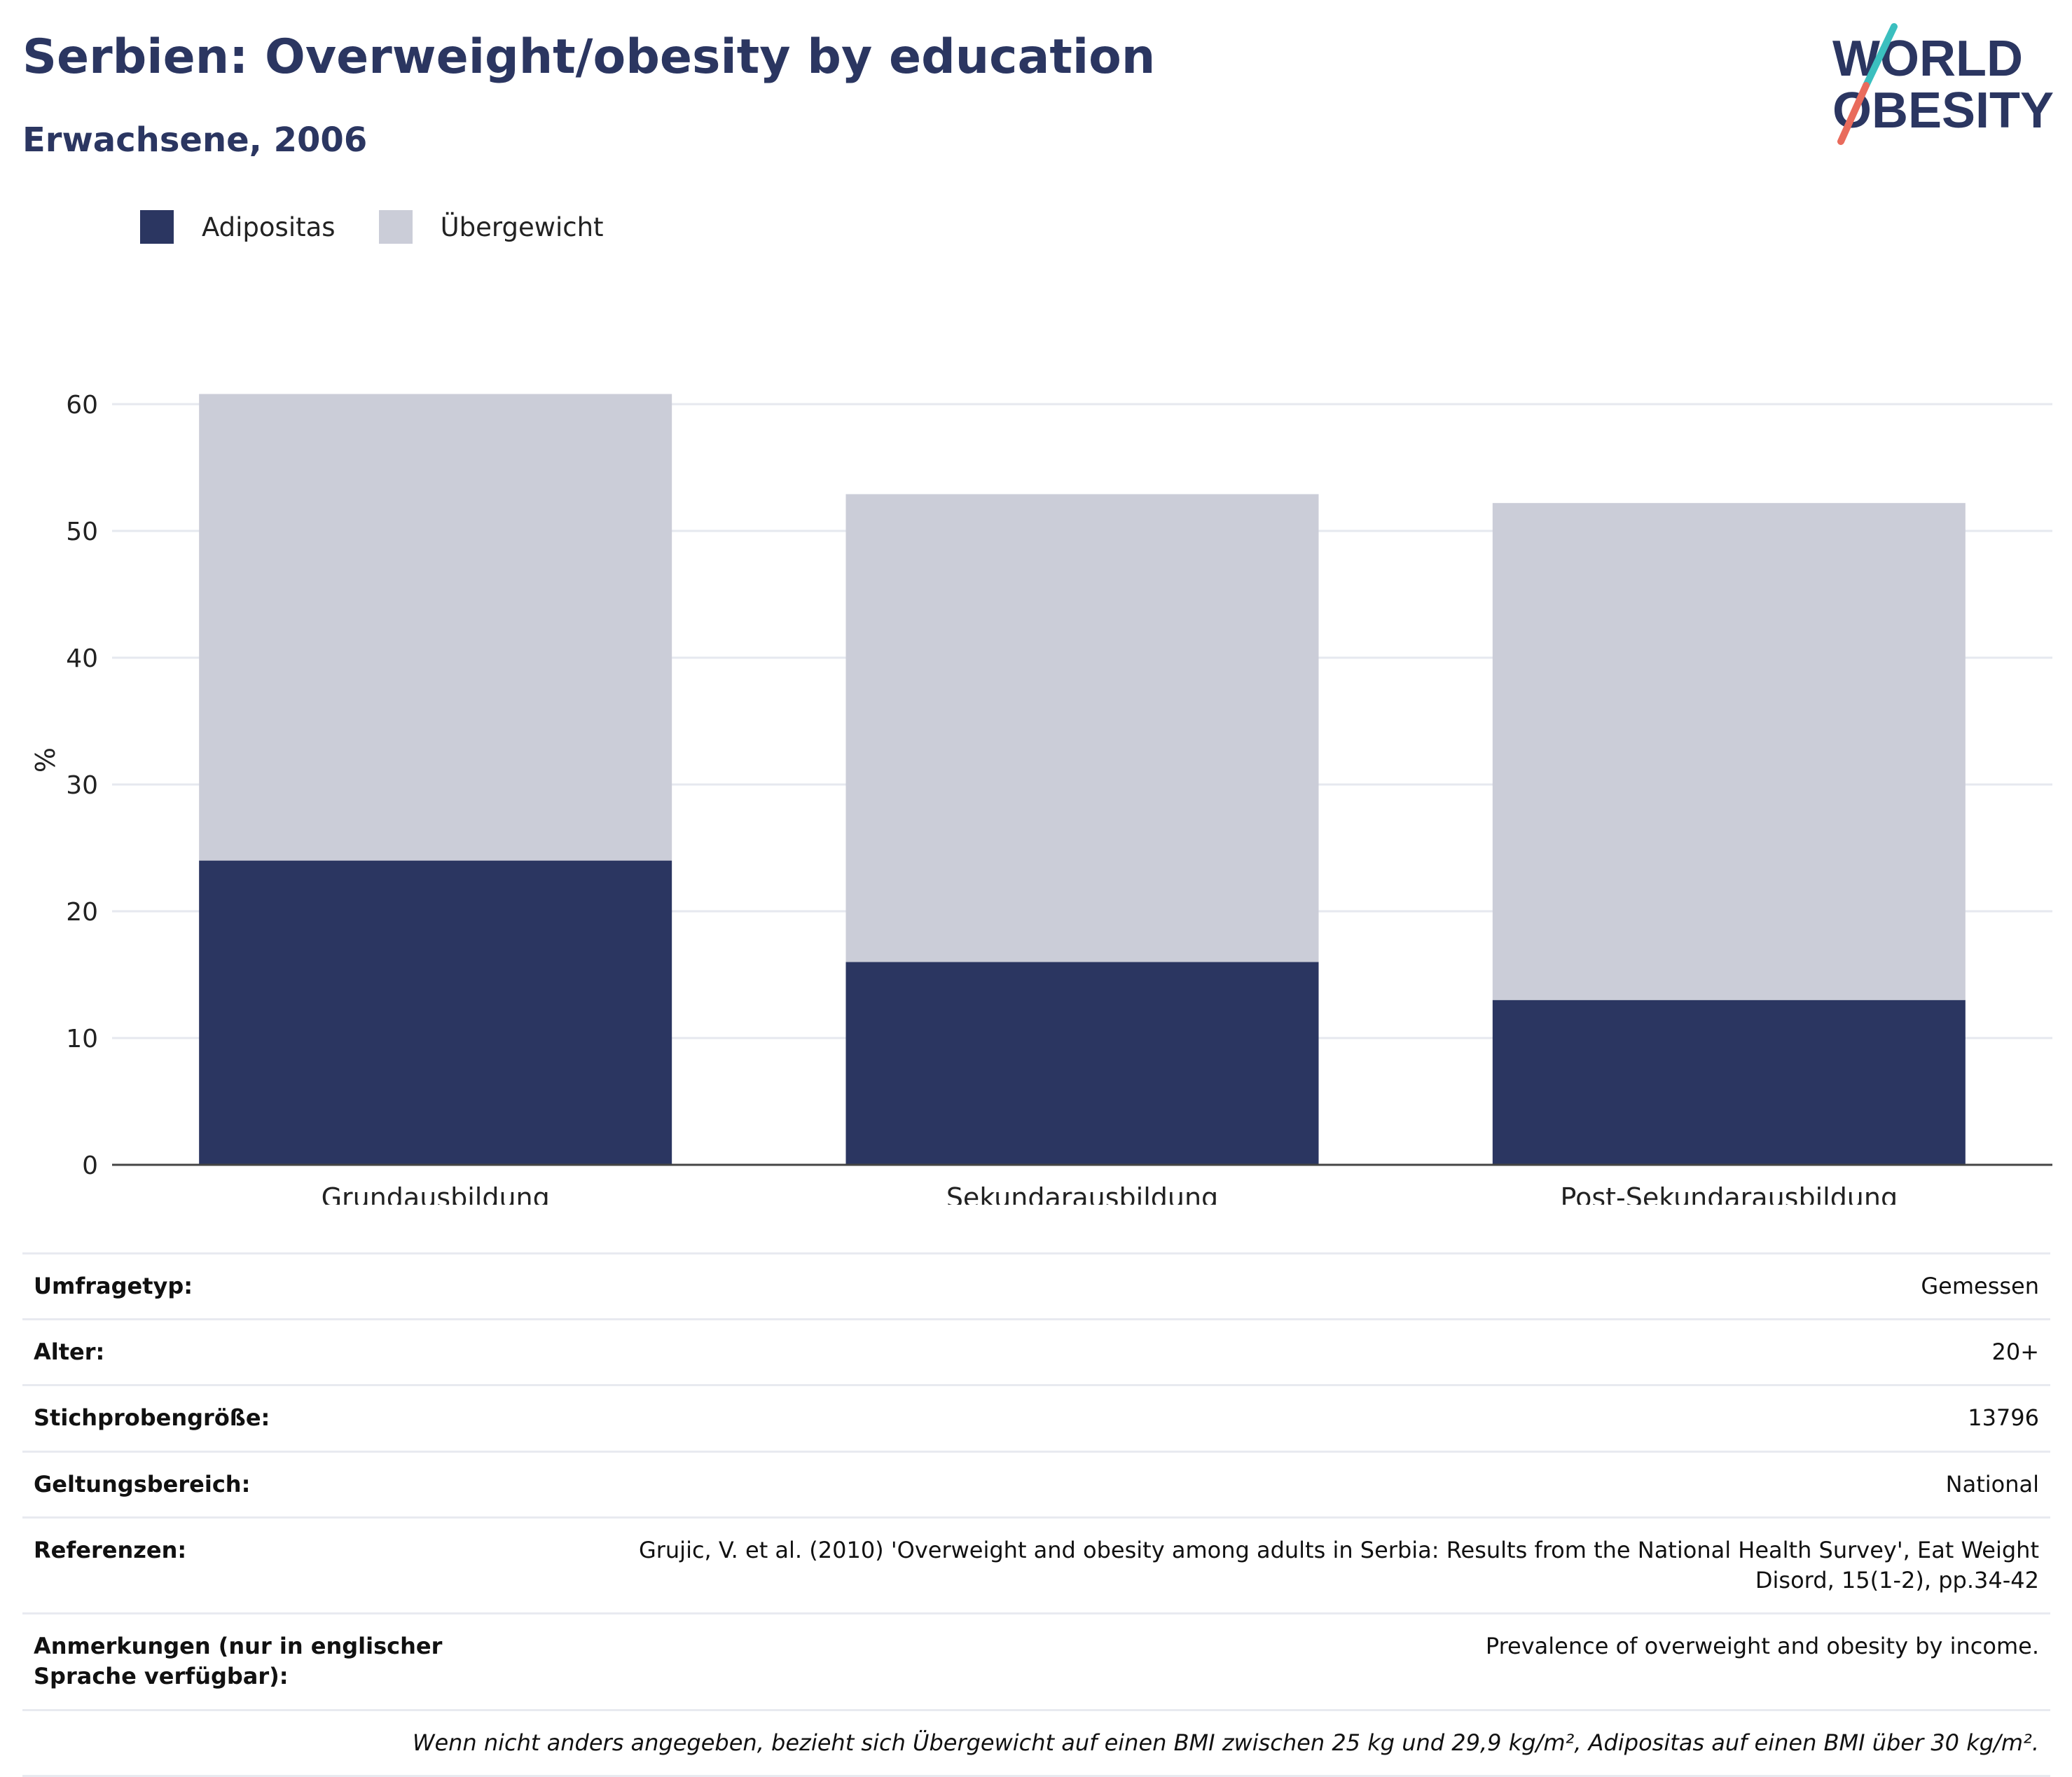 This screenshot has width=2072, height=1777. What do you see at coordinates (1881, 56) in the screenshot?
I see `logo-teal-stroke` at bounding box center [1881, 56].